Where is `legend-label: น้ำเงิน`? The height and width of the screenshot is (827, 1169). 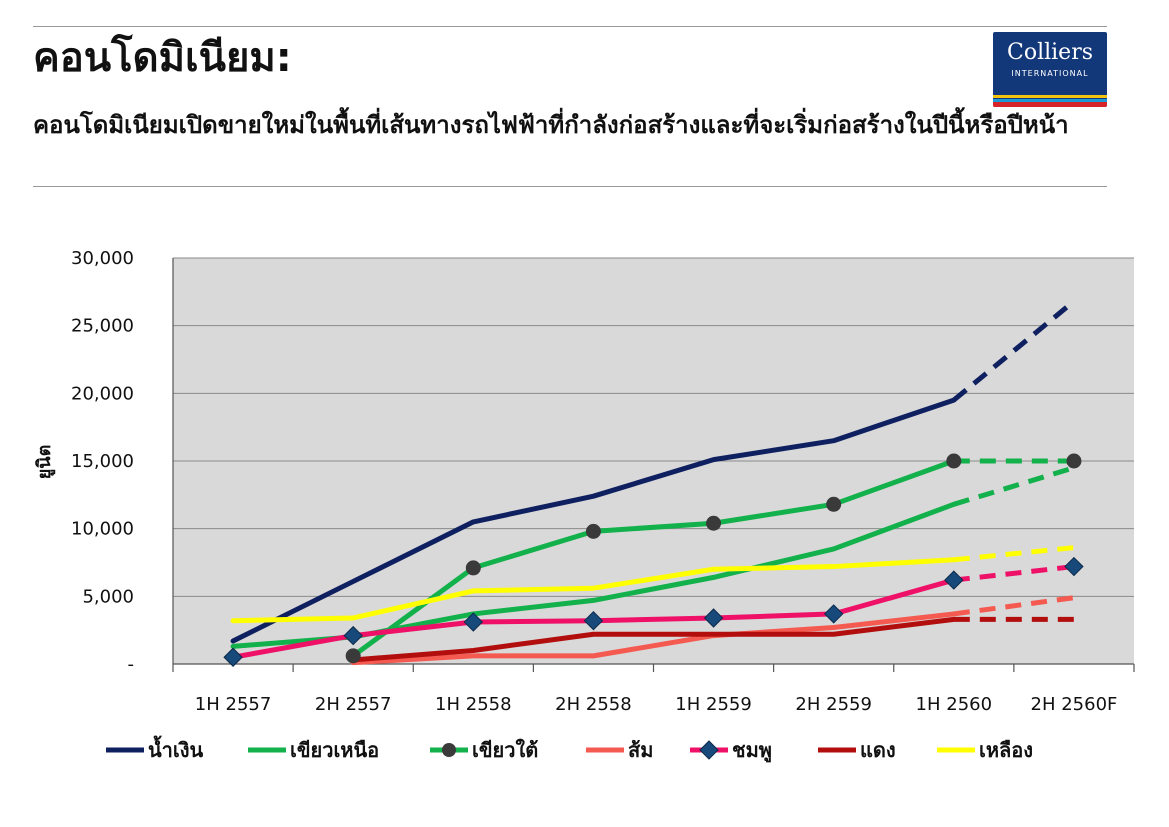
legend-label: น้ำเงิน is located at coordinates (176, 748).